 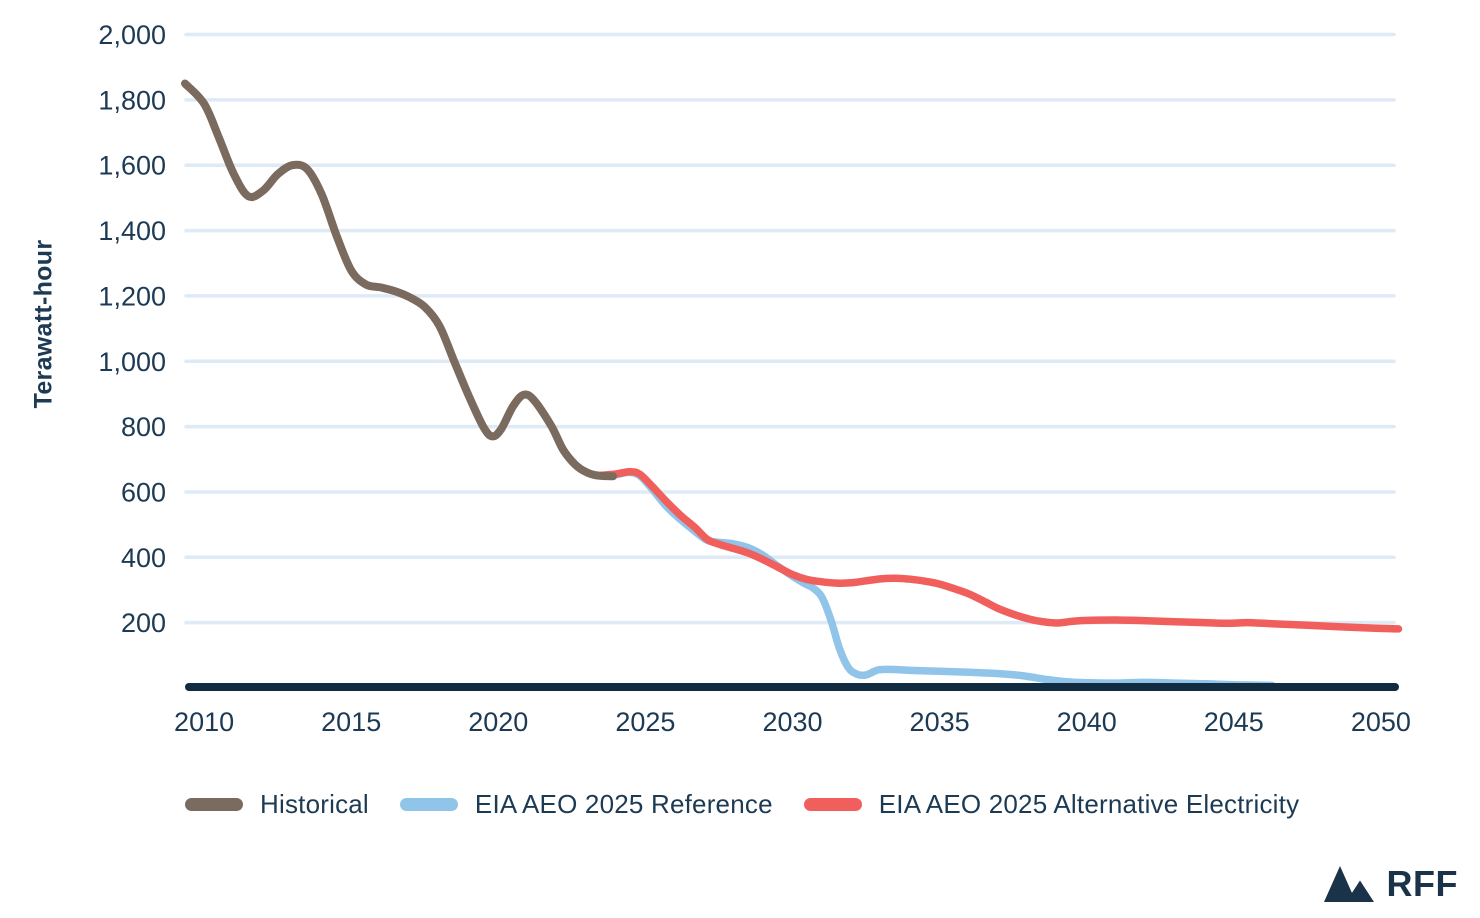 What do you see at coordinates (132, 35) in the screenshot?
I see `y-tick-label: 2,000` at bounding box center [132, 35].